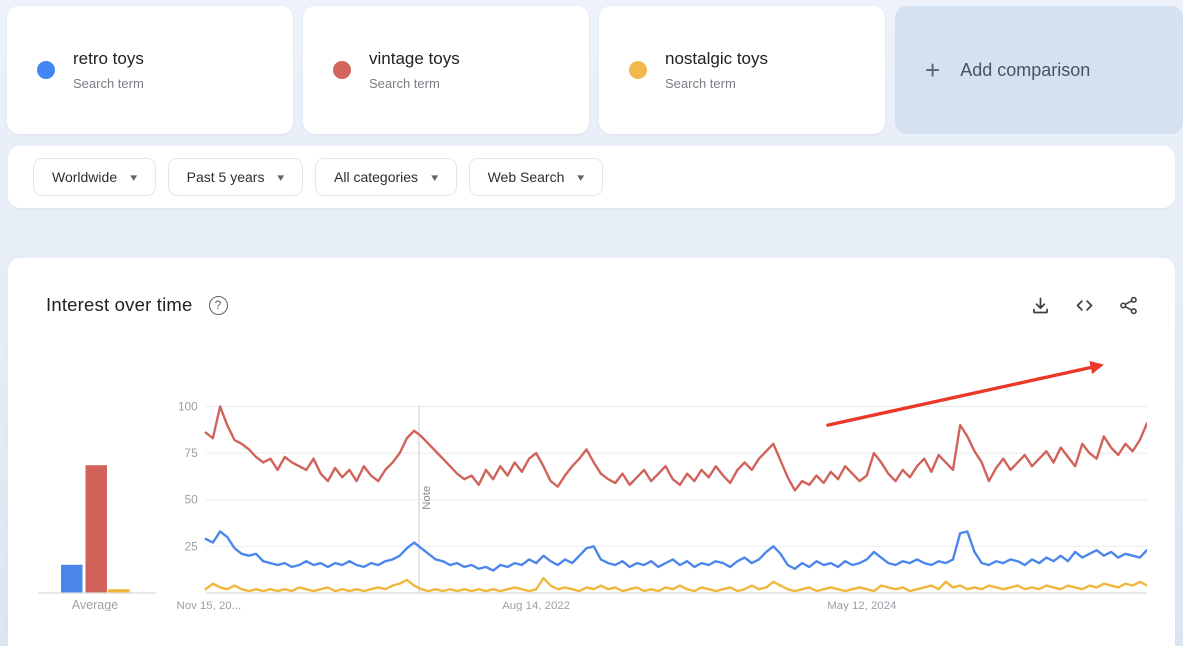 The height and width of the screenshot is (646, 1183). Describe the element at coordinates (108, 58) in the screenshot. I see `term-name: retro toys` at that location.